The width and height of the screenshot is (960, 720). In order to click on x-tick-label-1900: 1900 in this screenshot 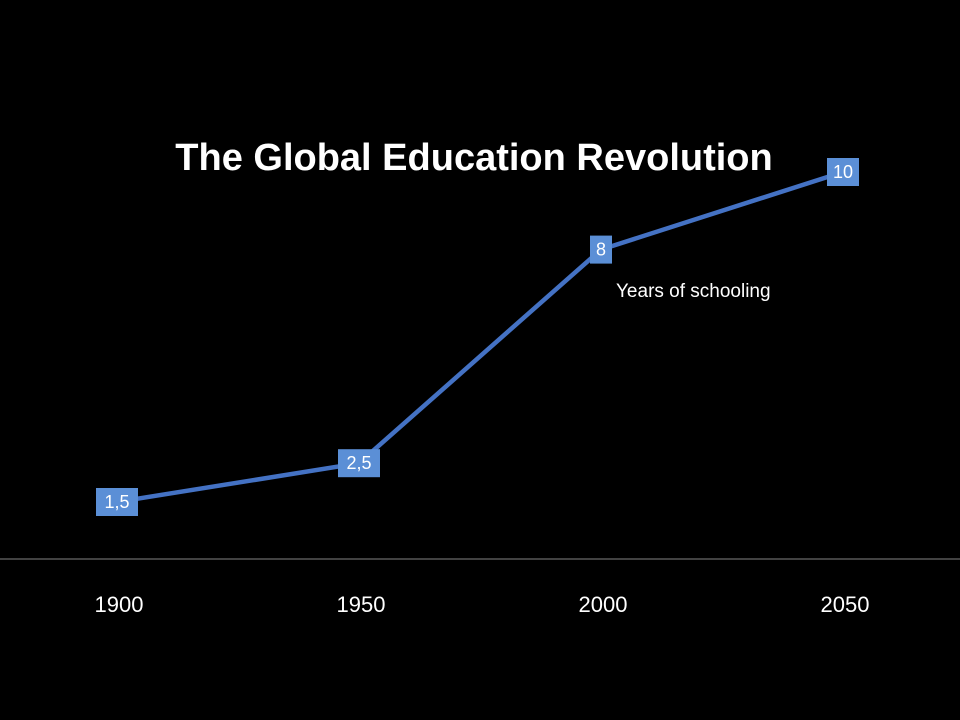, I will do `click(119, 604)`.